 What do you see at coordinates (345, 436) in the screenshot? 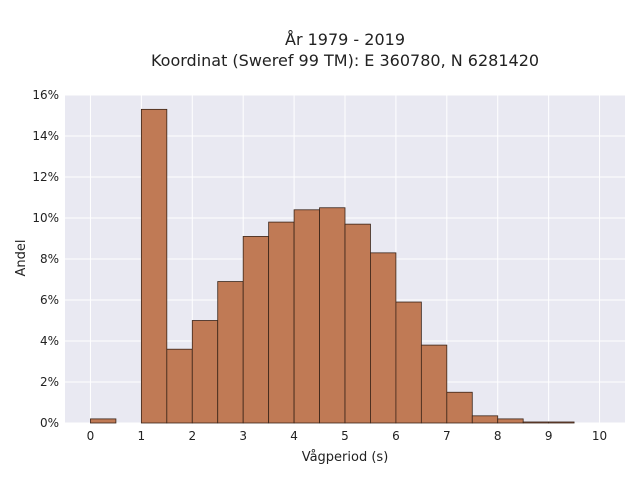
I see `x-tick-label: 5` at bounding box center [345, 436].